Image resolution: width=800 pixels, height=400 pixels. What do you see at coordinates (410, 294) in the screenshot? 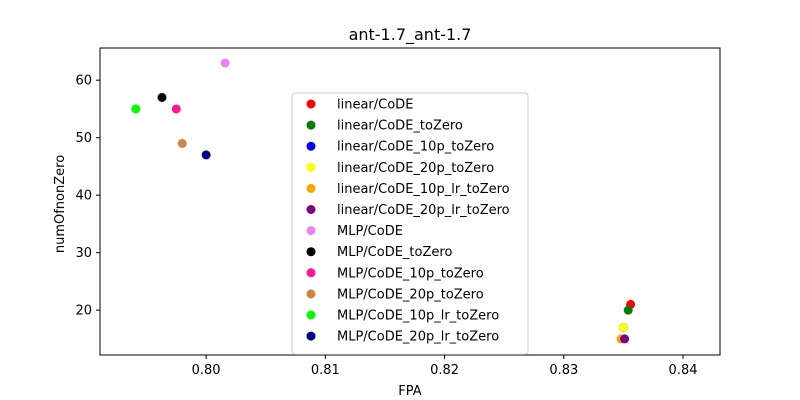
I see `legend-label: MLP/CoDE_20p_toZero` at bounding box center [410, 294].